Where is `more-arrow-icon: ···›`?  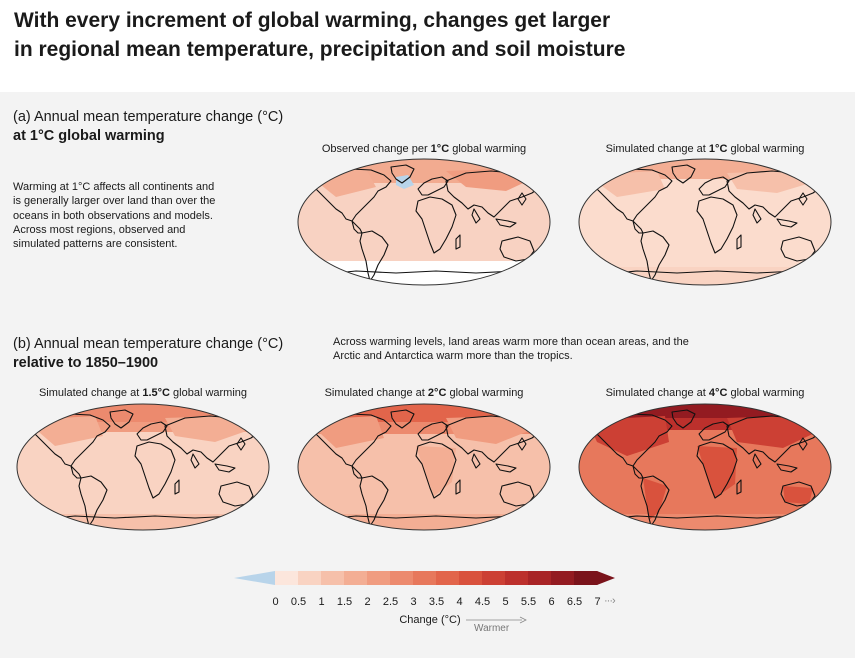
more-arrow-icon: ···› is located at coordinates (610, 601).